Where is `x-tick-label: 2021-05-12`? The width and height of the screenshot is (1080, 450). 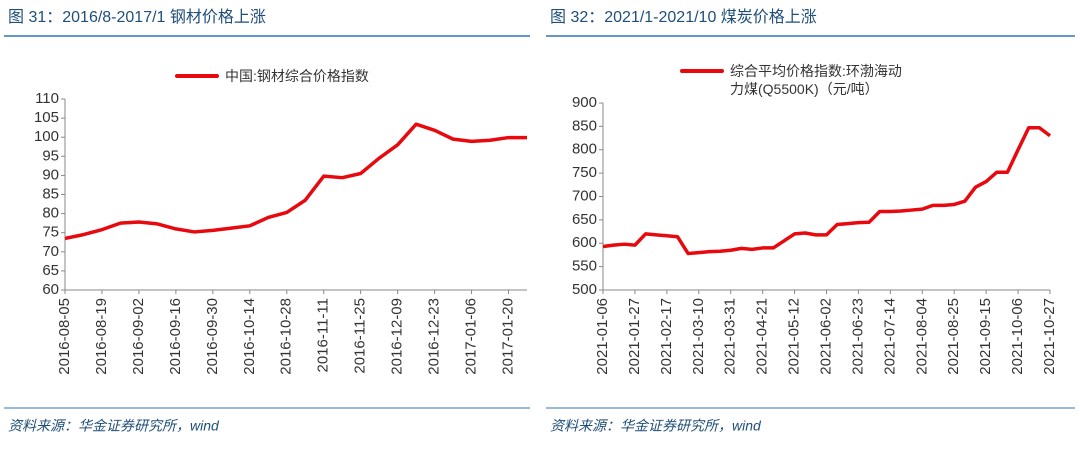 x-tick-label: 2021-05-12 is located at coordinates (794, 336).